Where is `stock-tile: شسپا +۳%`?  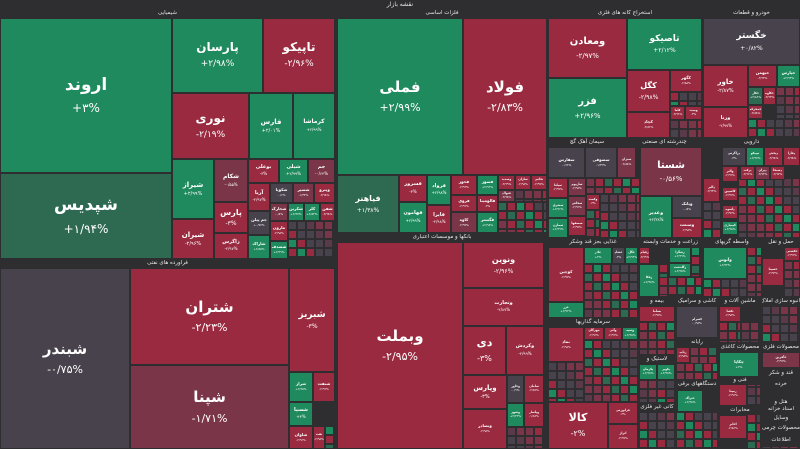
stock-tile: شسپا +۳% is located at coordinates (301, 414).